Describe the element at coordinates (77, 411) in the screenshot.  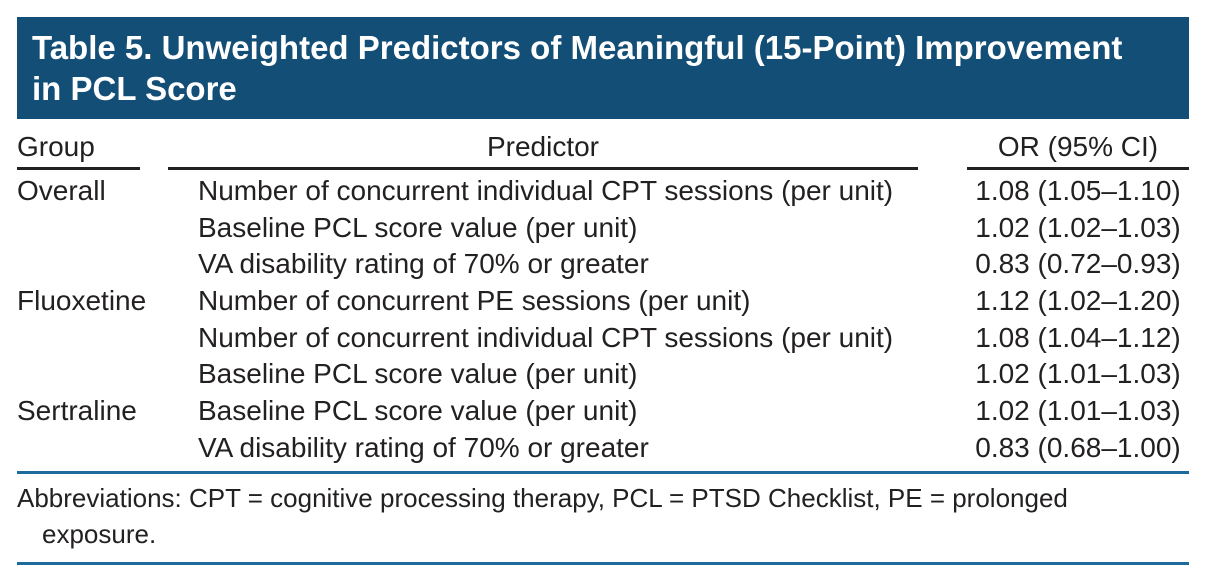
I see `group-cell: Sertraline` at that location.